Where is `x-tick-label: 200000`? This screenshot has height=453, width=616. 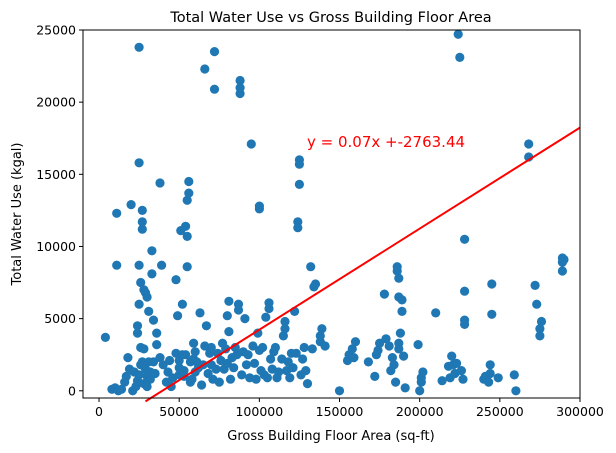
x-tick-label: 200000 is located at coordinates (420, 411).